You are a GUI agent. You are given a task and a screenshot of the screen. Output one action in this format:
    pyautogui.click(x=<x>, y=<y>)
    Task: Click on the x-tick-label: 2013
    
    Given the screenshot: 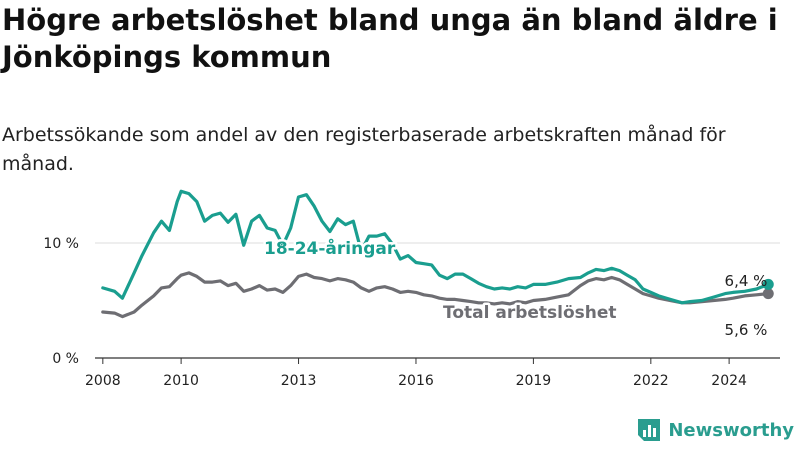 What is the action you would take?
    pyautogui.click(x=299, y=381)
    